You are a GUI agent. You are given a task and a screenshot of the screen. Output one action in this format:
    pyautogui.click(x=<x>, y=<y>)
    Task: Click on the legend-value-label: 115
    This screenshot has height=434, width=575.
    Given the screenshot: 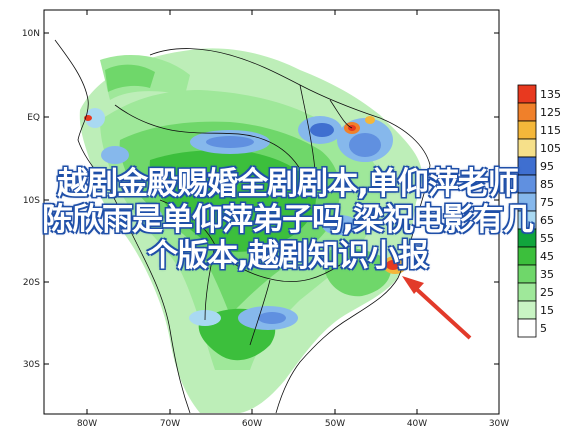 What is the action you would take?
    pyautogui.click(x=550, y=130)
    